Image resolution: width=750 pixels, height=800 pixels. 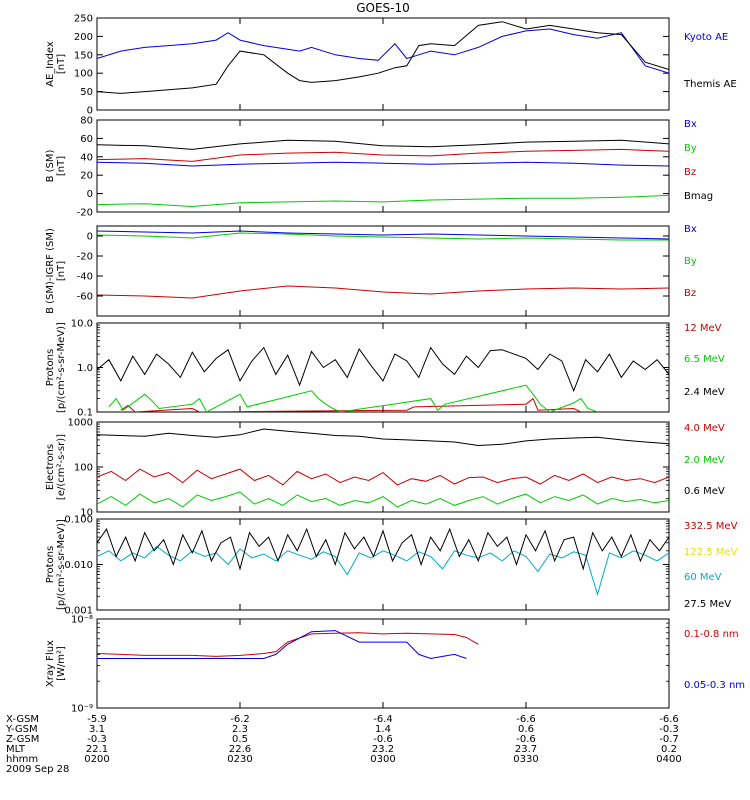 What do you see at coordinates (526, 719) in the screenshot?
I see `footer-tick-value: -6.6` at bounding box center [526, 719].